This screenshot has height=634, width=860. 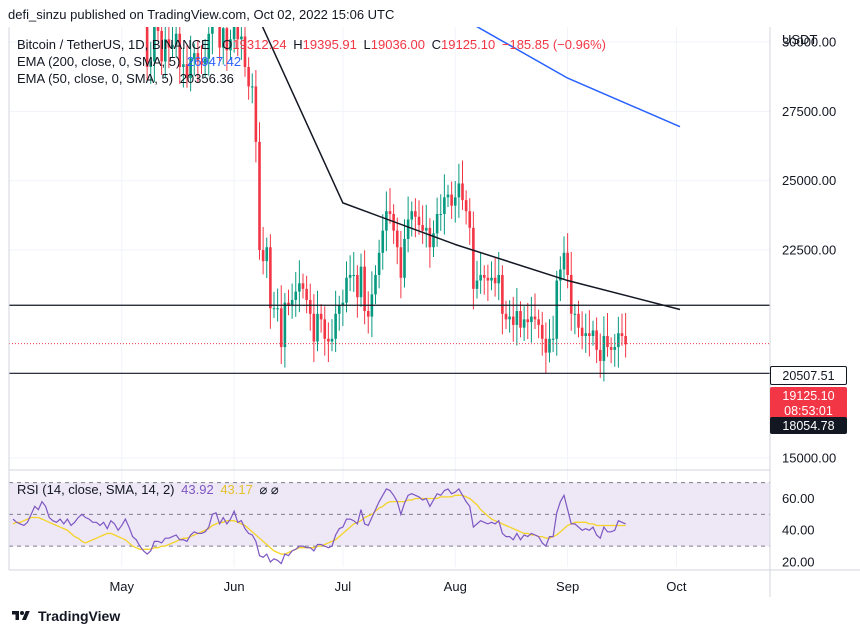 What do you see at coordinates (809, 250) in the screenshot?
I see `price-tick-label: 22500.00` at bounding box center [809, 250].